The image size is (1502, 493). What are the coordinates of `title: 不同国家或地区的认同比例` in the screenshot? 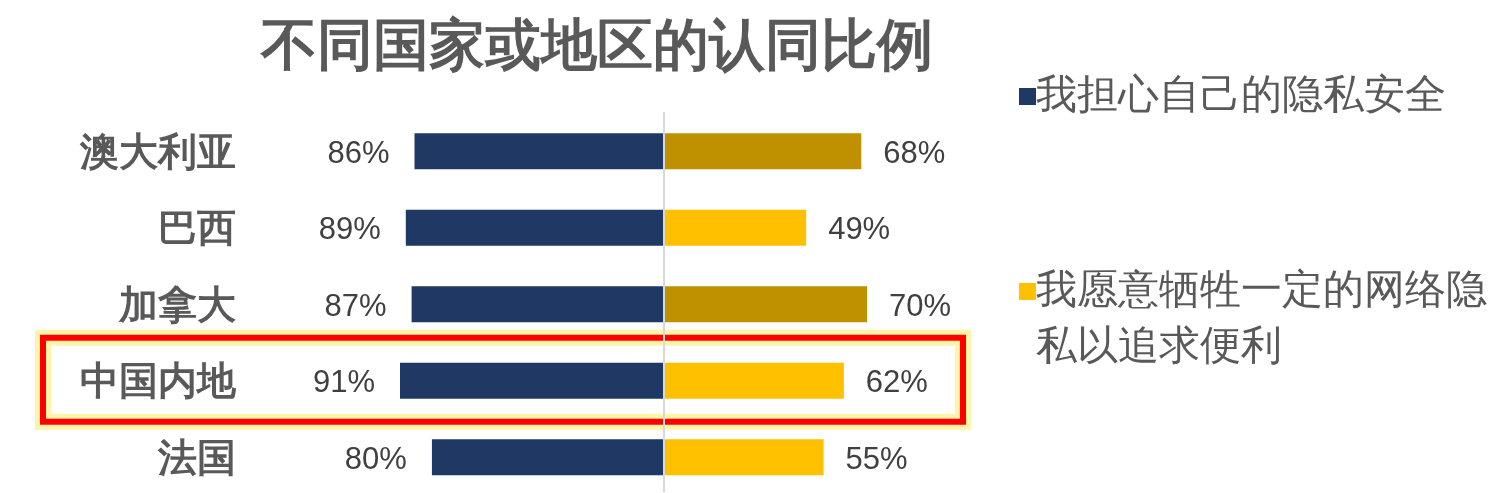 It's located at (597, 44).